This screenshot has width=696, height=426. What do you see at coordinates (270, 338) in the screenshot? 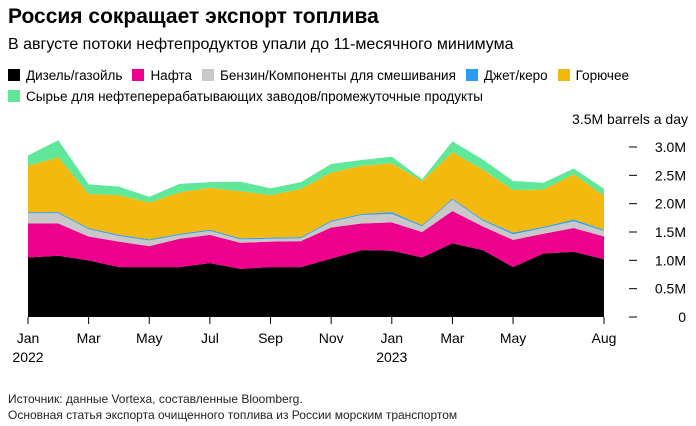
I see `x-tick-label: Sep` at bounding box center [270, 338].